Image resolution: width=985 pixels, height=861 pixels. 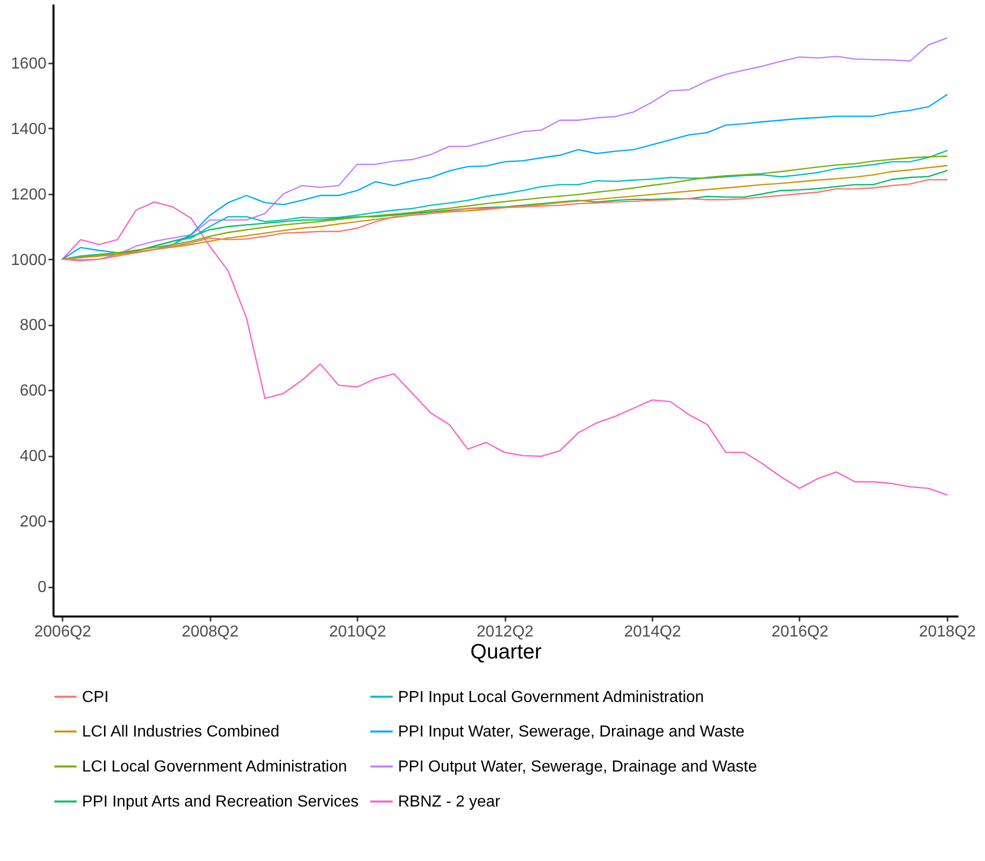 I want to click on x-axis-title: Quarter, so click(x=506, y=652).